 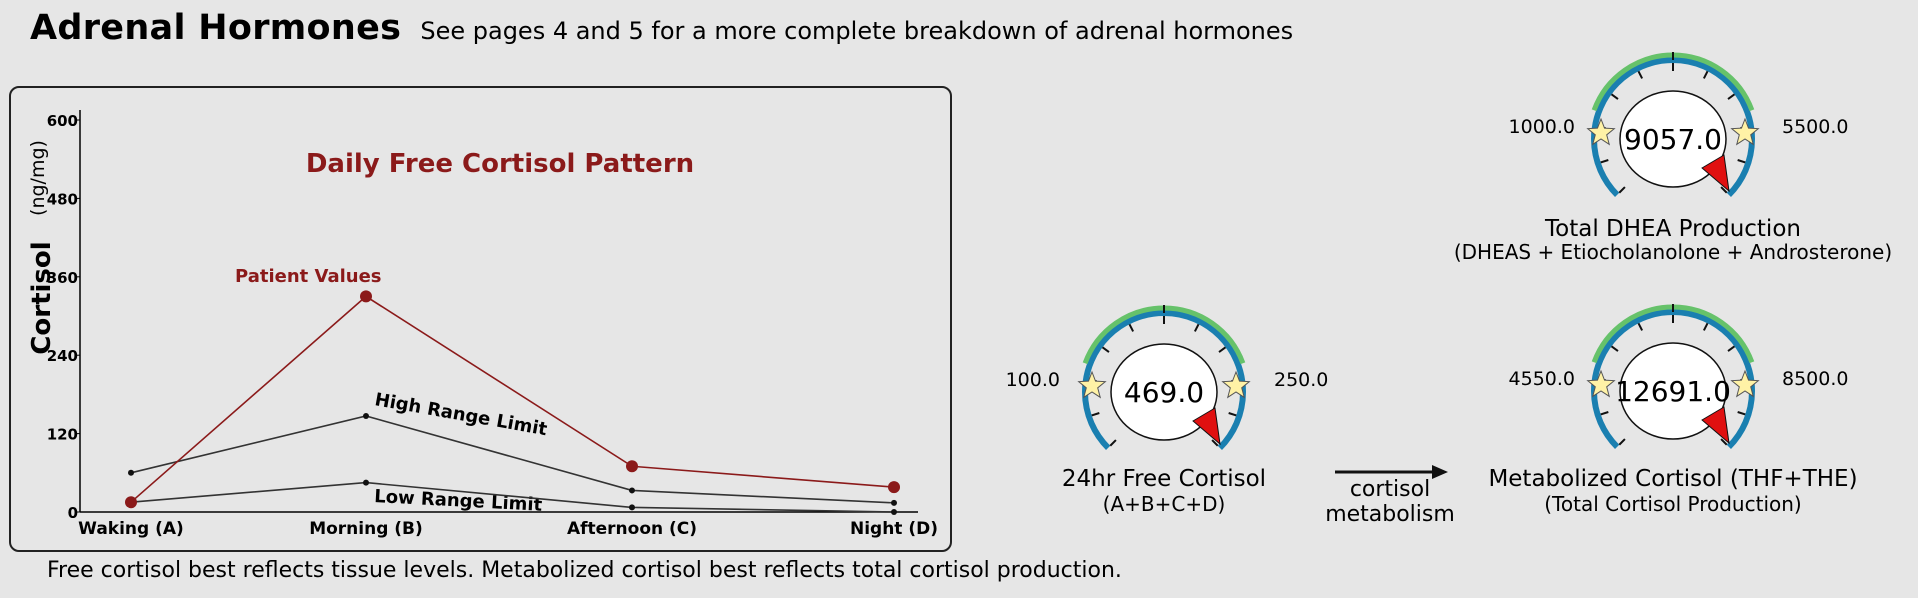 I want to click on arrow-label-line1: cortisol, so click(x=1390, y=489).